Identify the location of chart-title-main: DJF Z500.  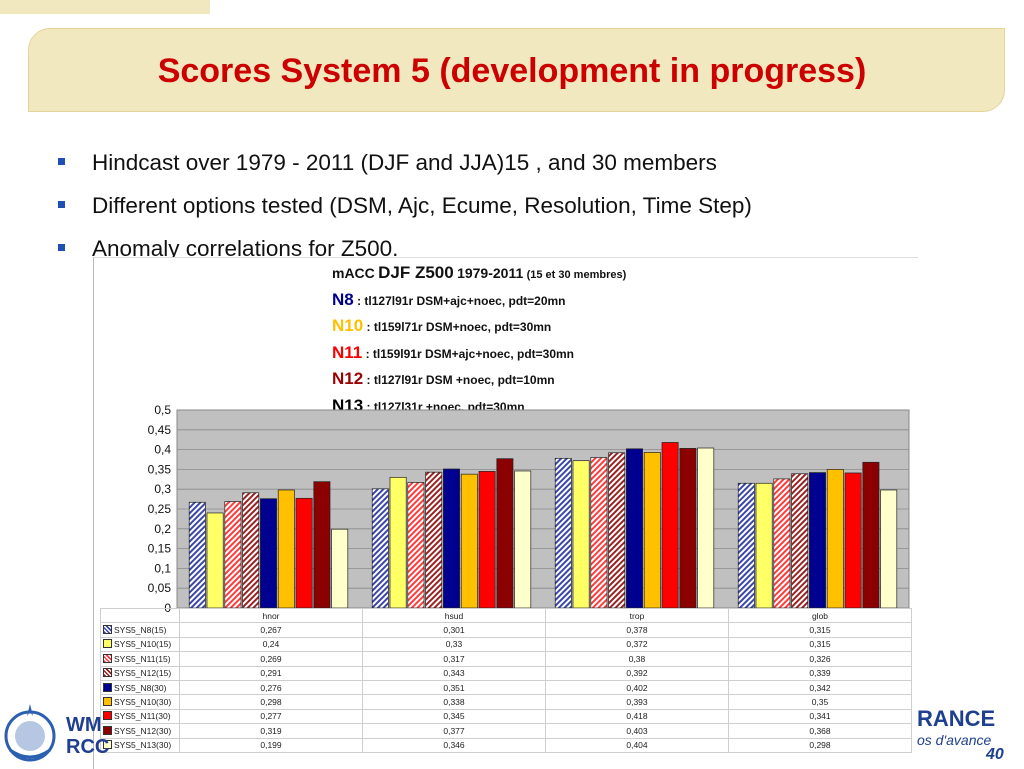
(416, 272).